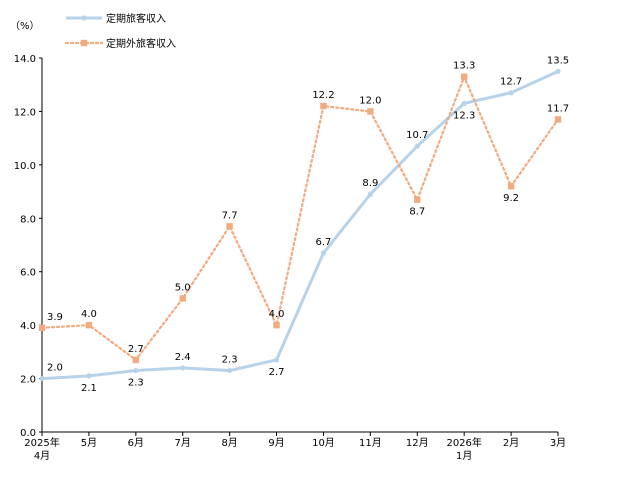 The image size is (633, 480). I want to click on x-tick-label: 5月, so click(89, 443).